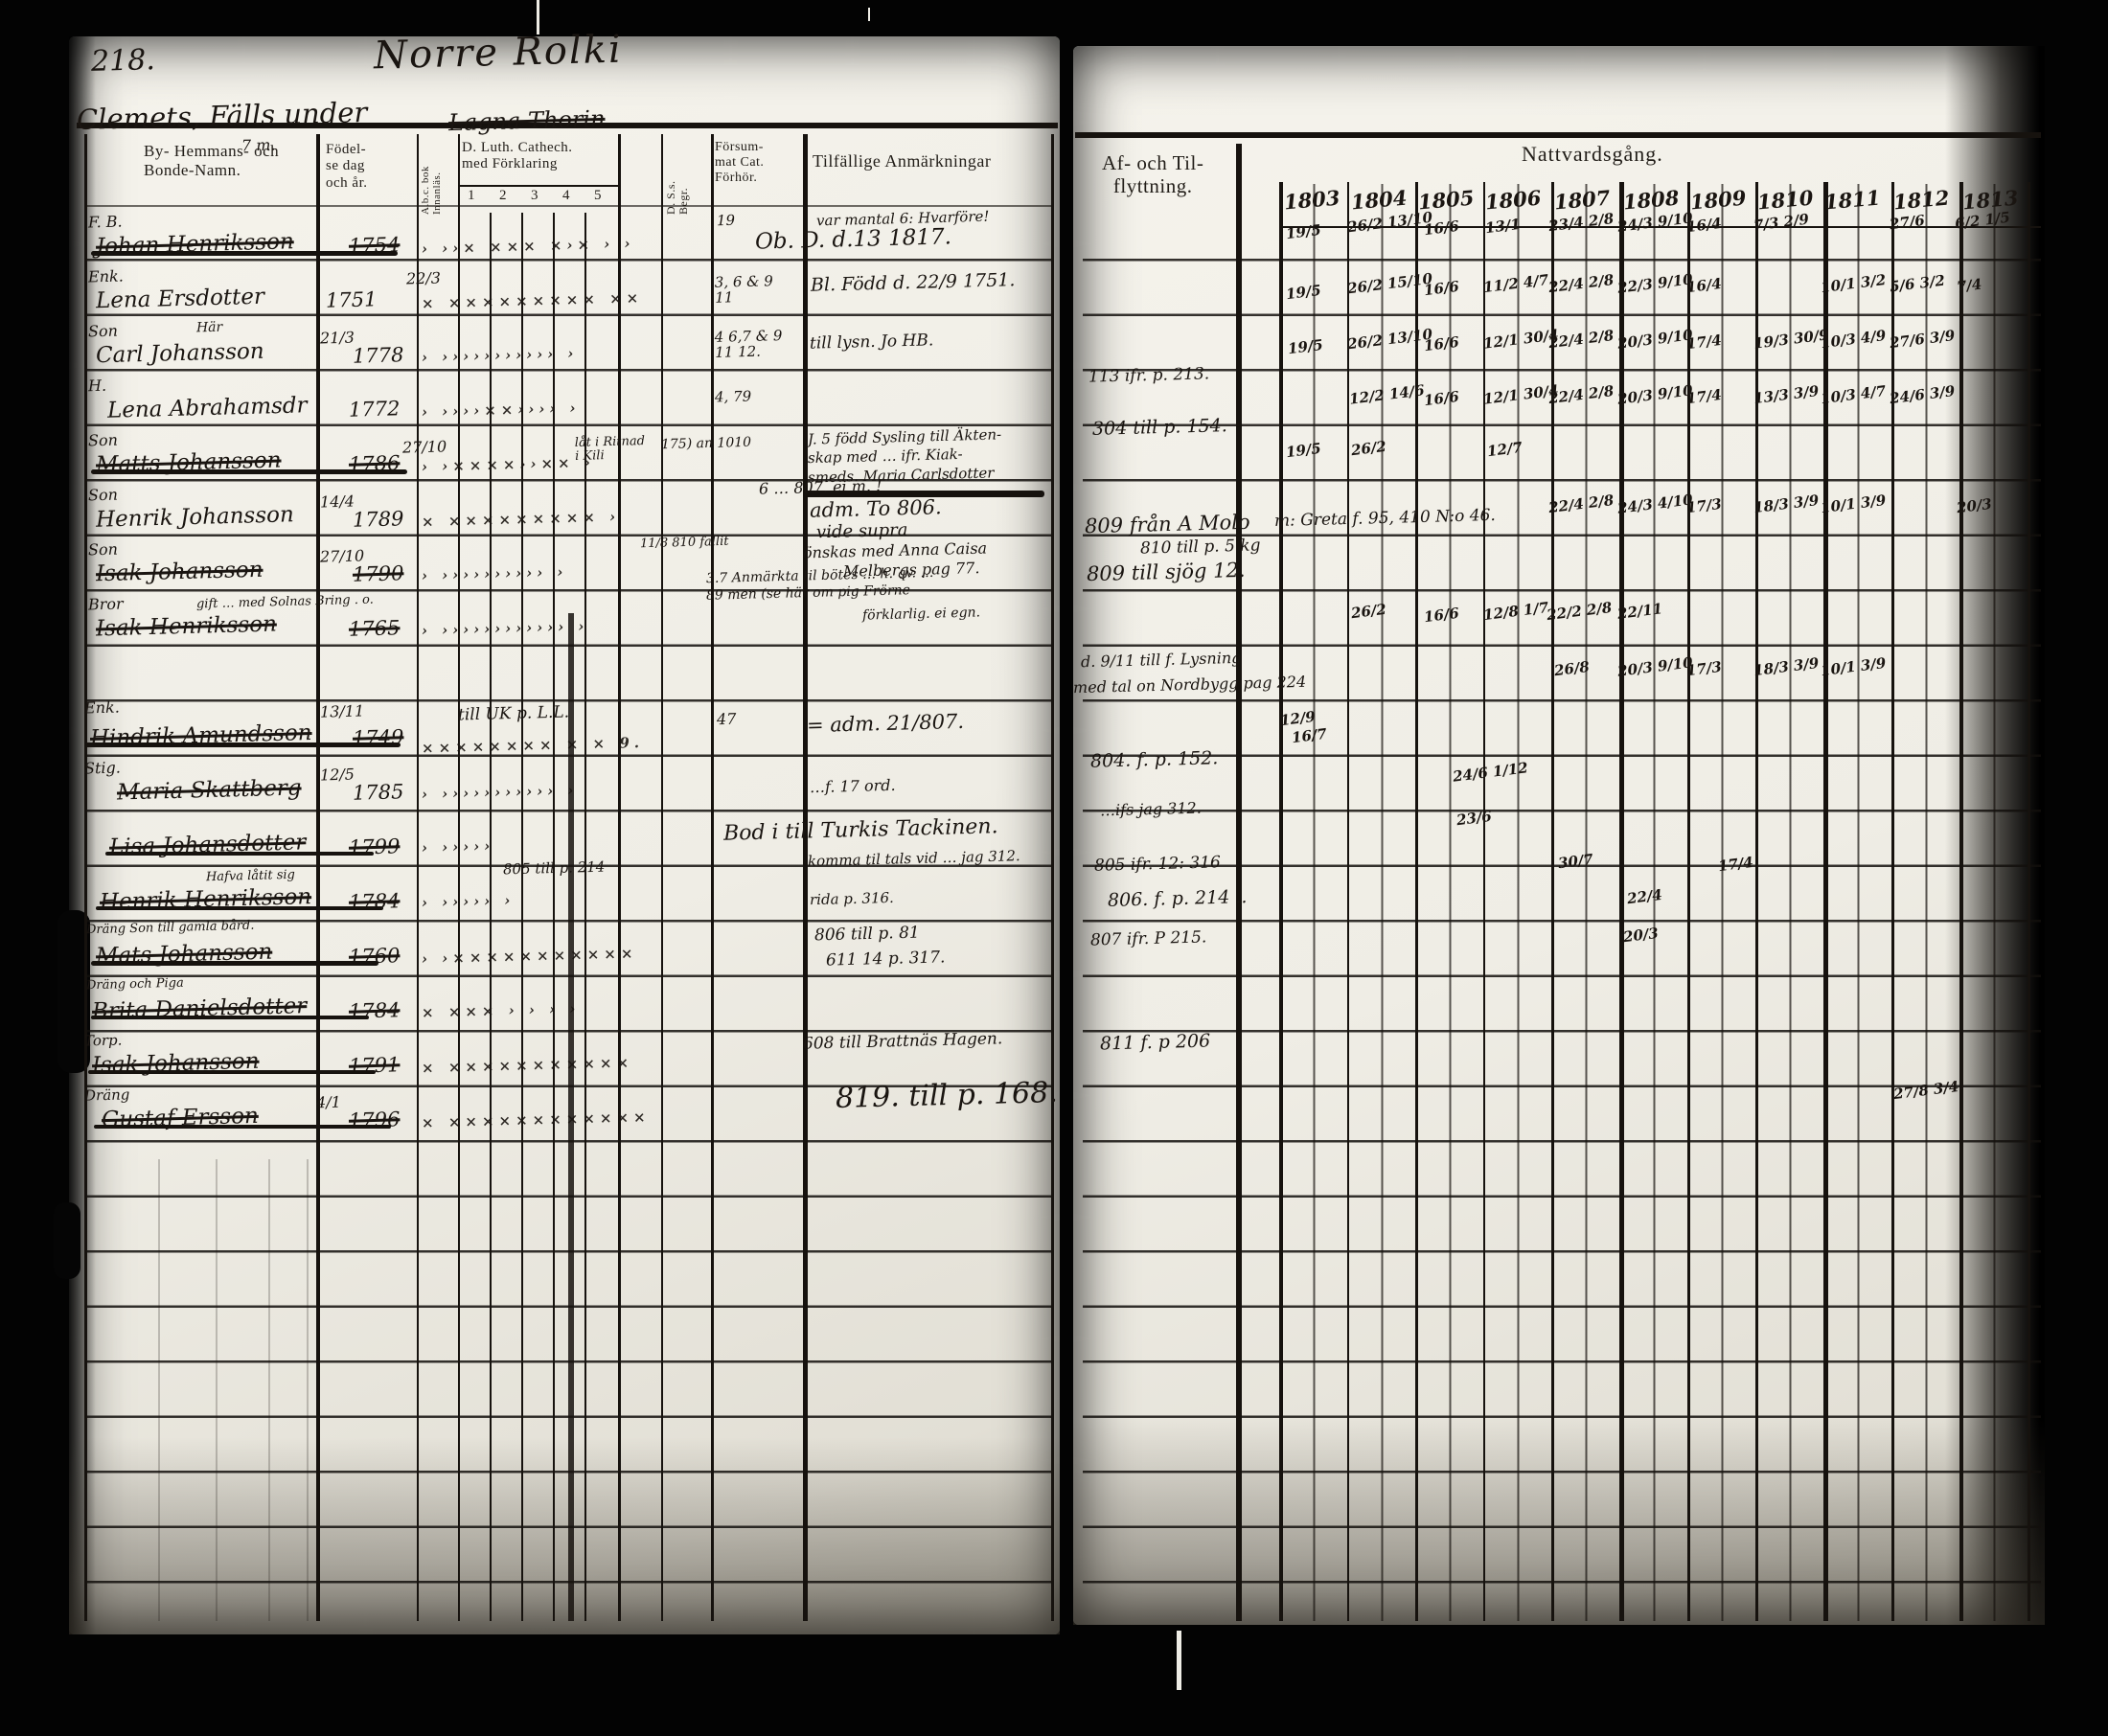 The height and width of the screenshot is (1736, 2108). I want to click on communion-date: 13/1, so click(1503, 227).